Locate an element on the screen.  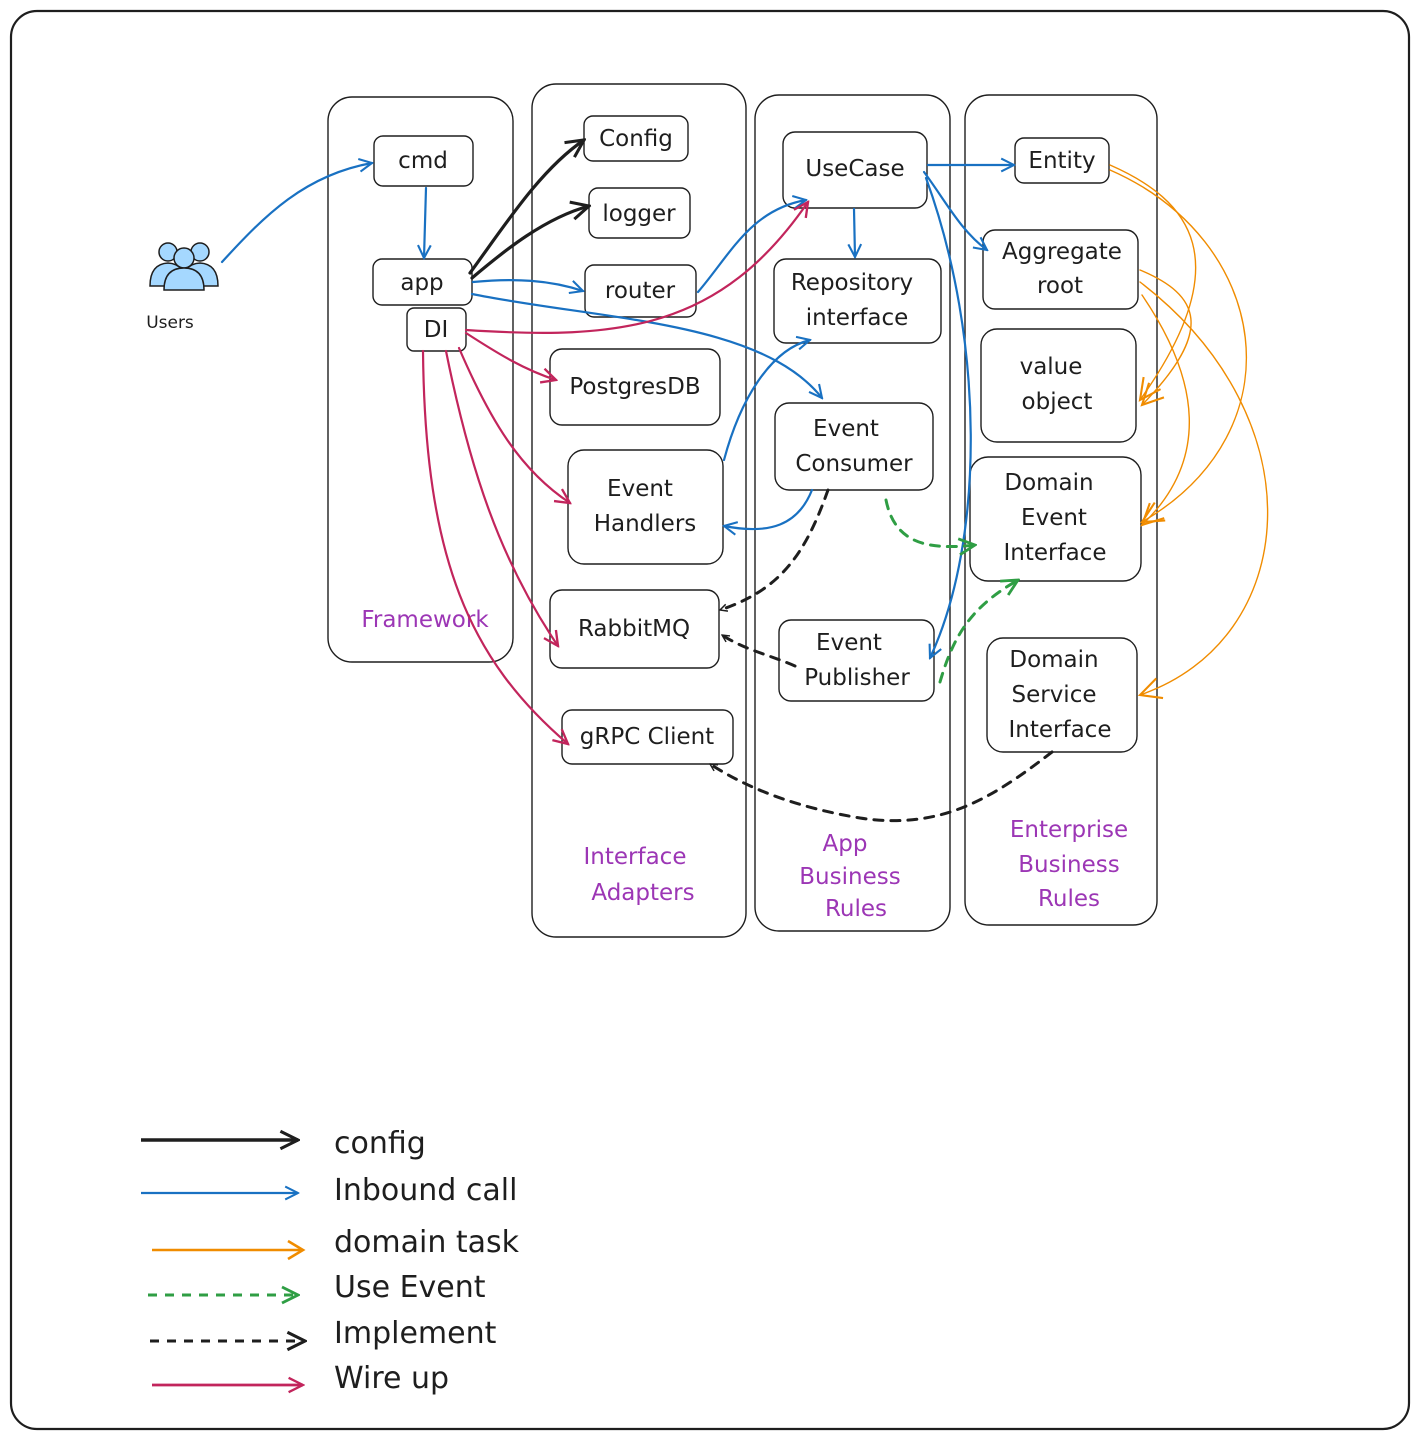
node-text: app is located at coordinates (421, 283).